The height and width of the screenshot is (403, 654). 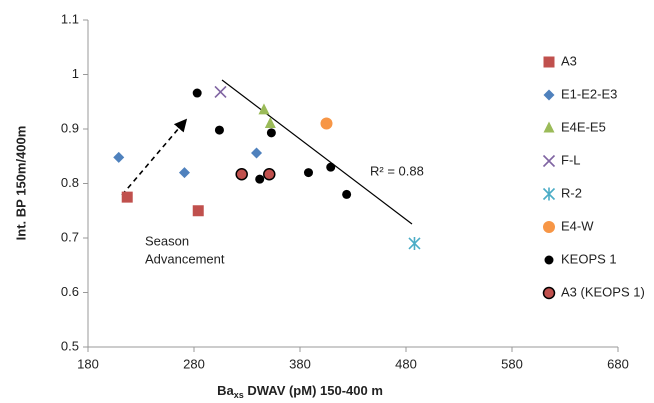 What do you see at coordinates (589, 93) in the screenshot?
I see `legend-label: E1-E2-E3` at bounding box center [589, 93].